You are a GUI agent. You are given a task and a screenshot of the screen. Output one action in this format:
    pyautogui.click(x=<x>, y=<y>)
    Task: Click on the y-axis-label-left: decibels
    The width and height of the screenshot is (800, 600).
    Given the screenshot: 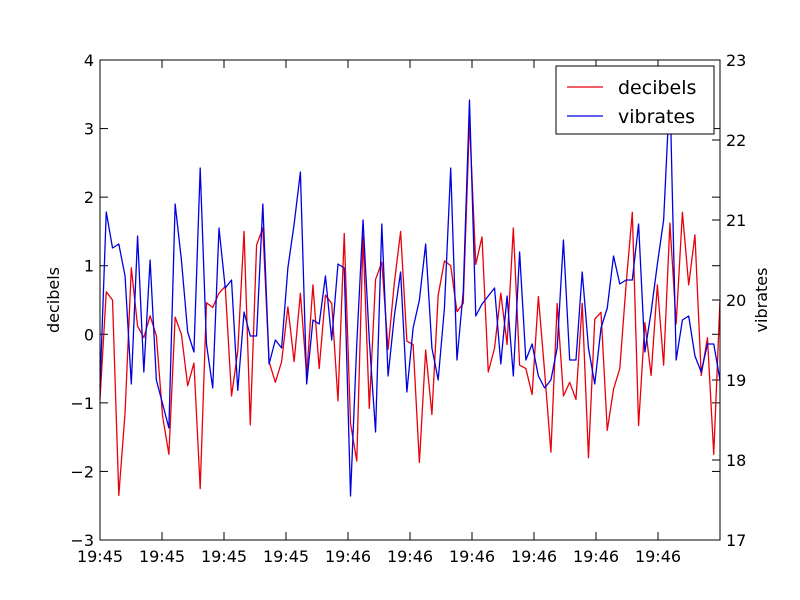 What is the action you would take?
    pyautogui.click(x=53, y=300)
    